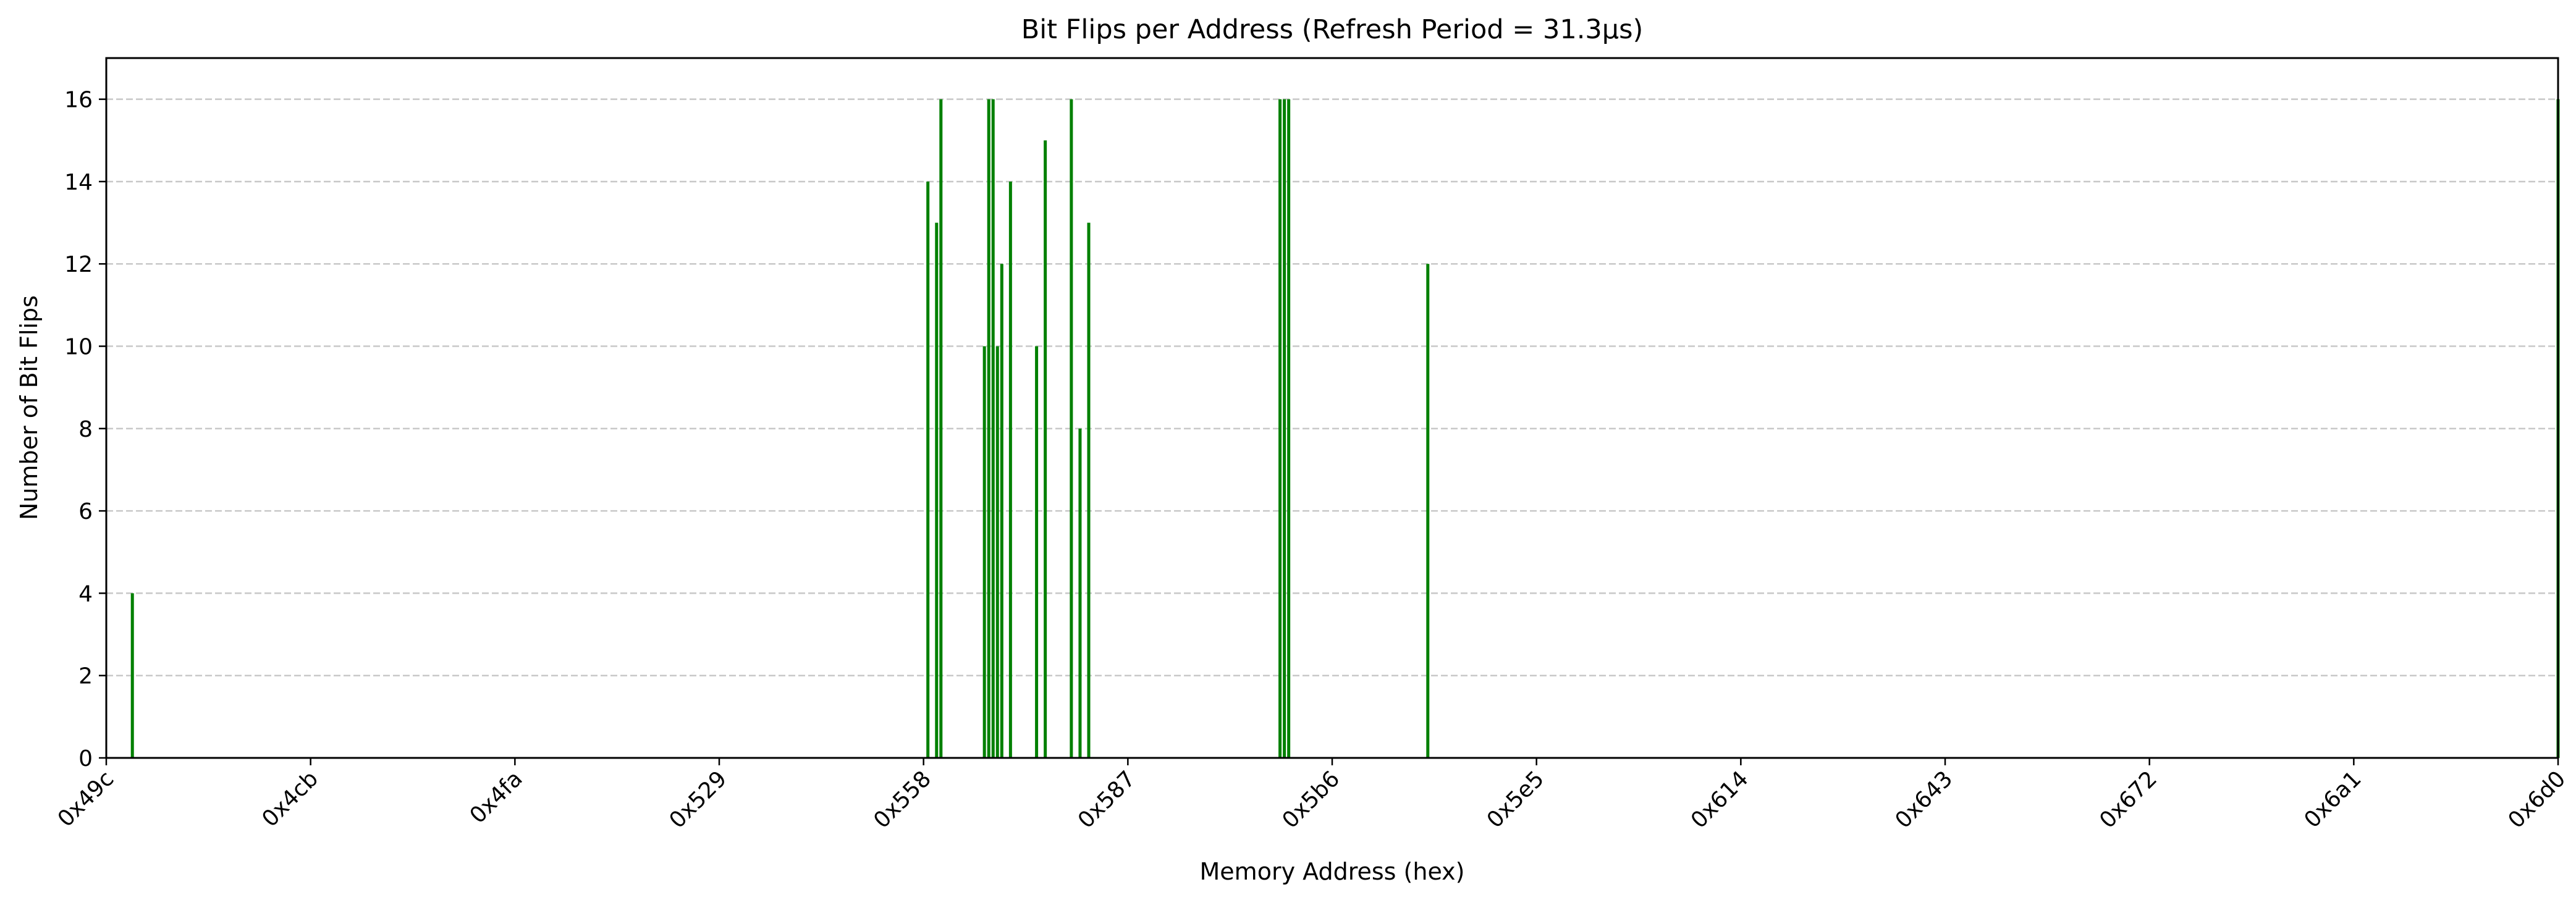 The height and width of the screenshot is (908, 2576). Describe the element at coordinates (78, 348) in the screenshot. I see `y-tick-label: 10` at that location.